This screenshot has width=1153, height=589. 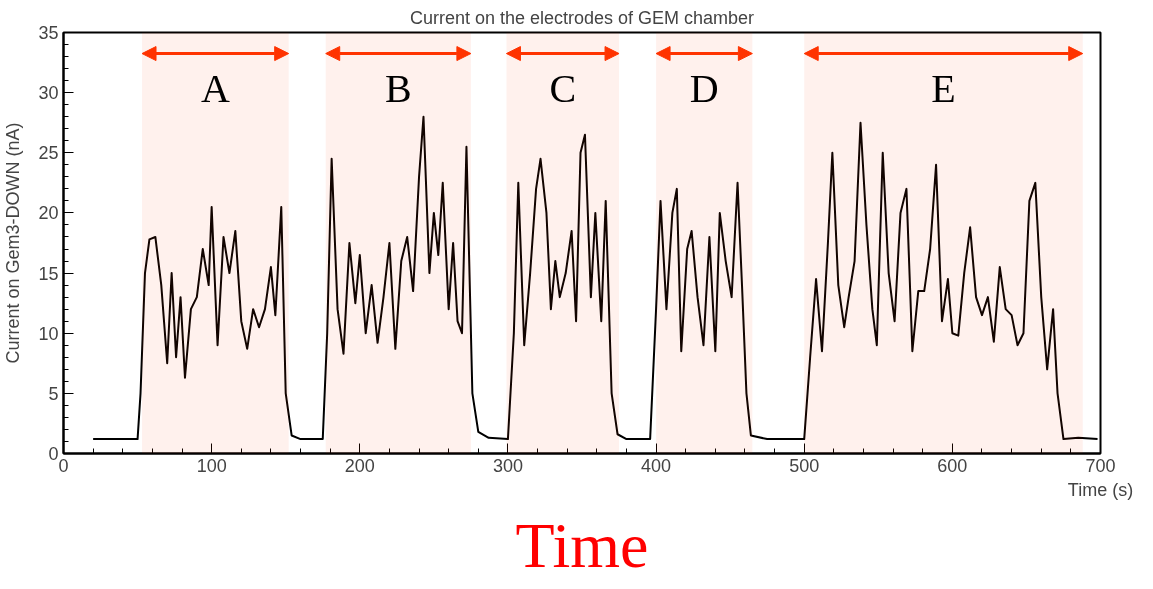 I want to click on y-axis-title: Current on Gem3-DOWN (nA), so click(x=13, y=243).